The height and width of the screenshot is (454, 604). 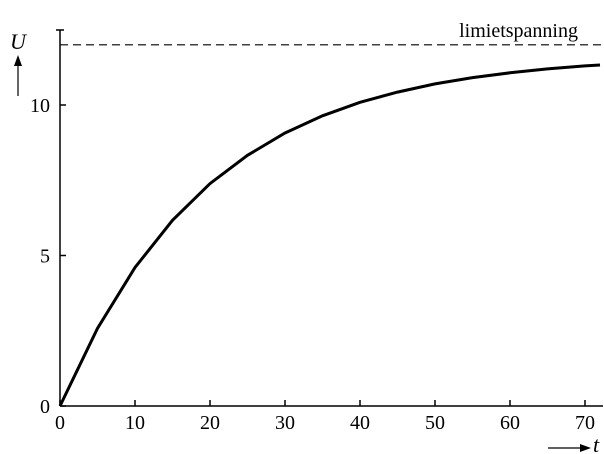 What do you see at coordinates (45, 407) in the screenshot?
I see `y-tick-label: 0` at bounding box center [45, 407].